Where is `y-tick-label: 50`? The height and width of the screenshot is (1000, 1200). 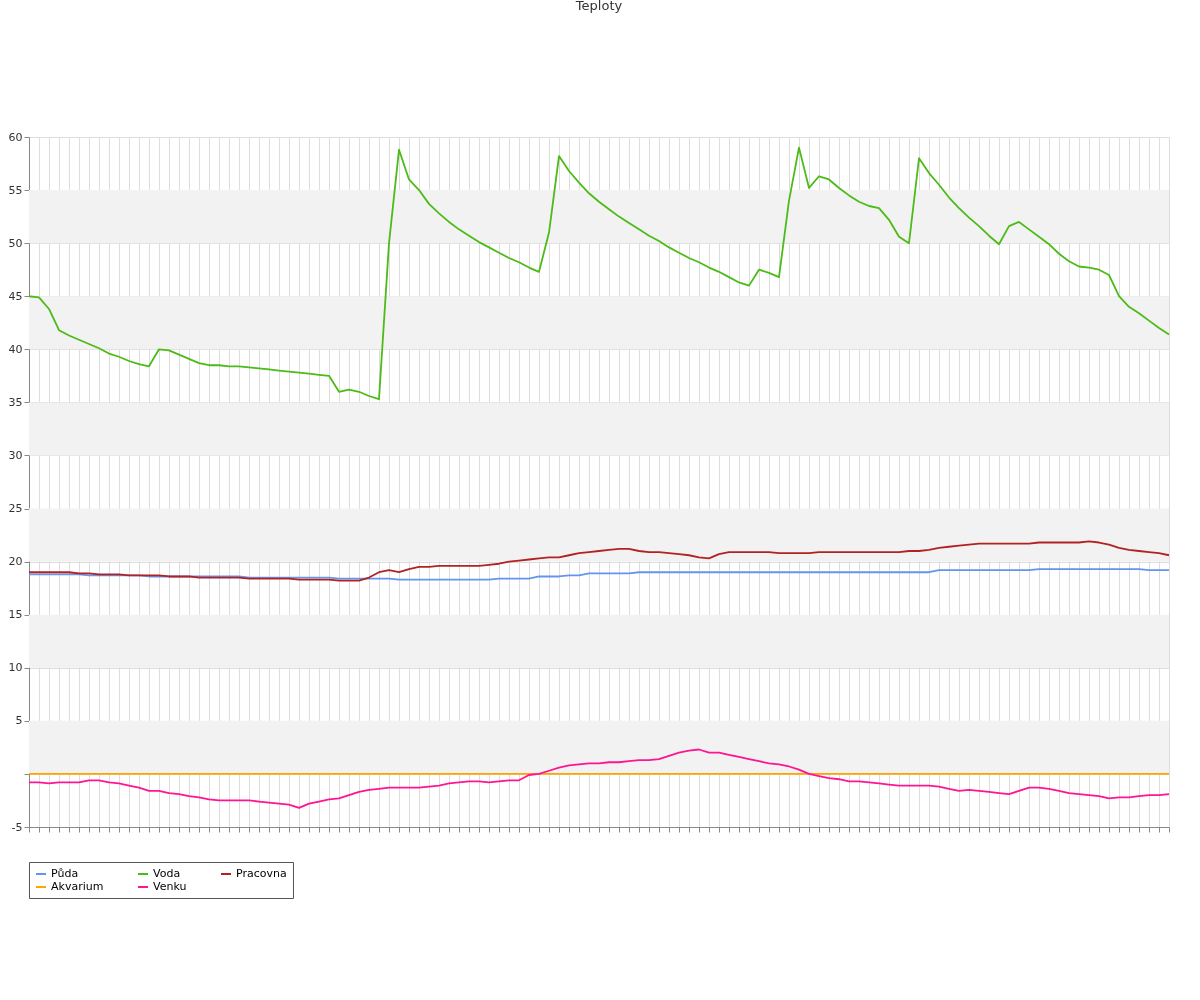
y-tick-label: 50 is located at coordinates (15, 243).